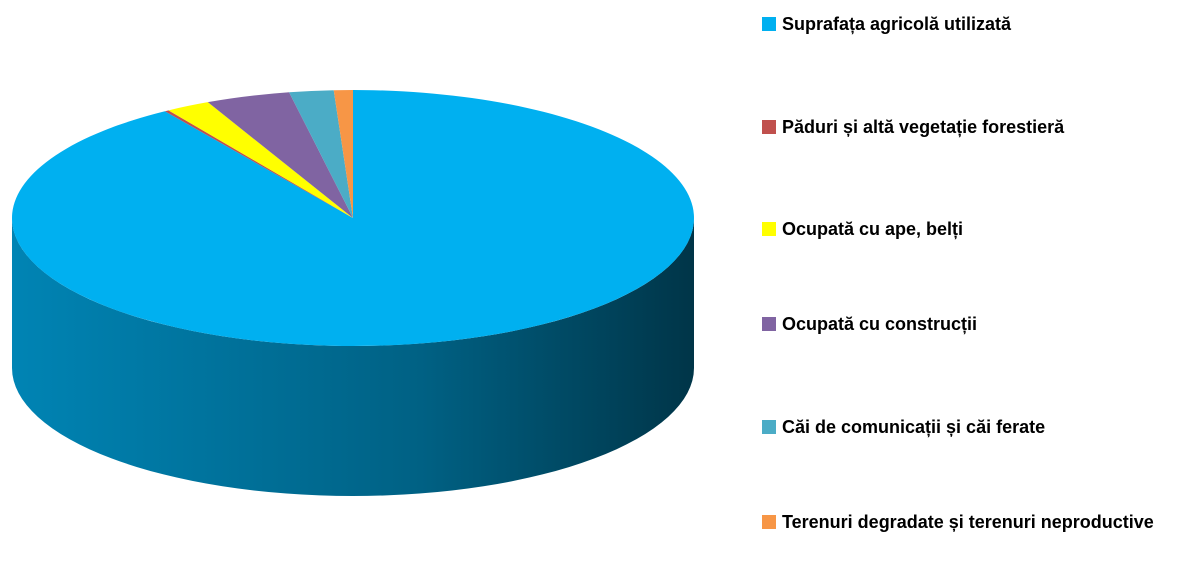 This screenshot has width=1192, height=571. Describe the element at coordinates (873, 229) in the screenshot. I see `legend-label: Ocupată cu ape, belți` at that location.